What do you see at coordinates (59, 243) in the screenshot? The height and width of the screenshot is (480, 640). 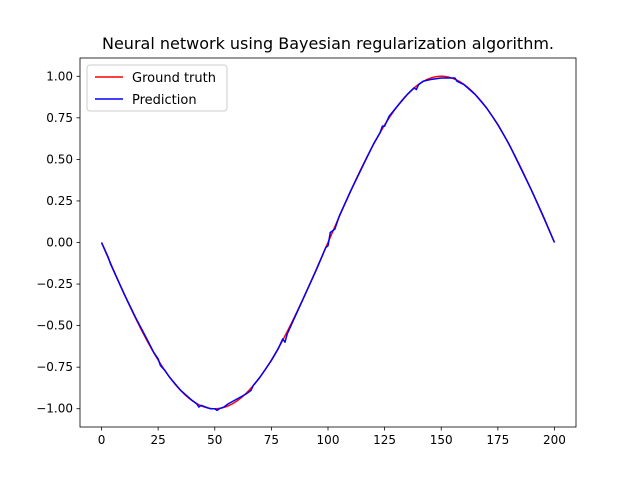 I see `y-tick-label: 0.00` at bounding box center [59, 243].